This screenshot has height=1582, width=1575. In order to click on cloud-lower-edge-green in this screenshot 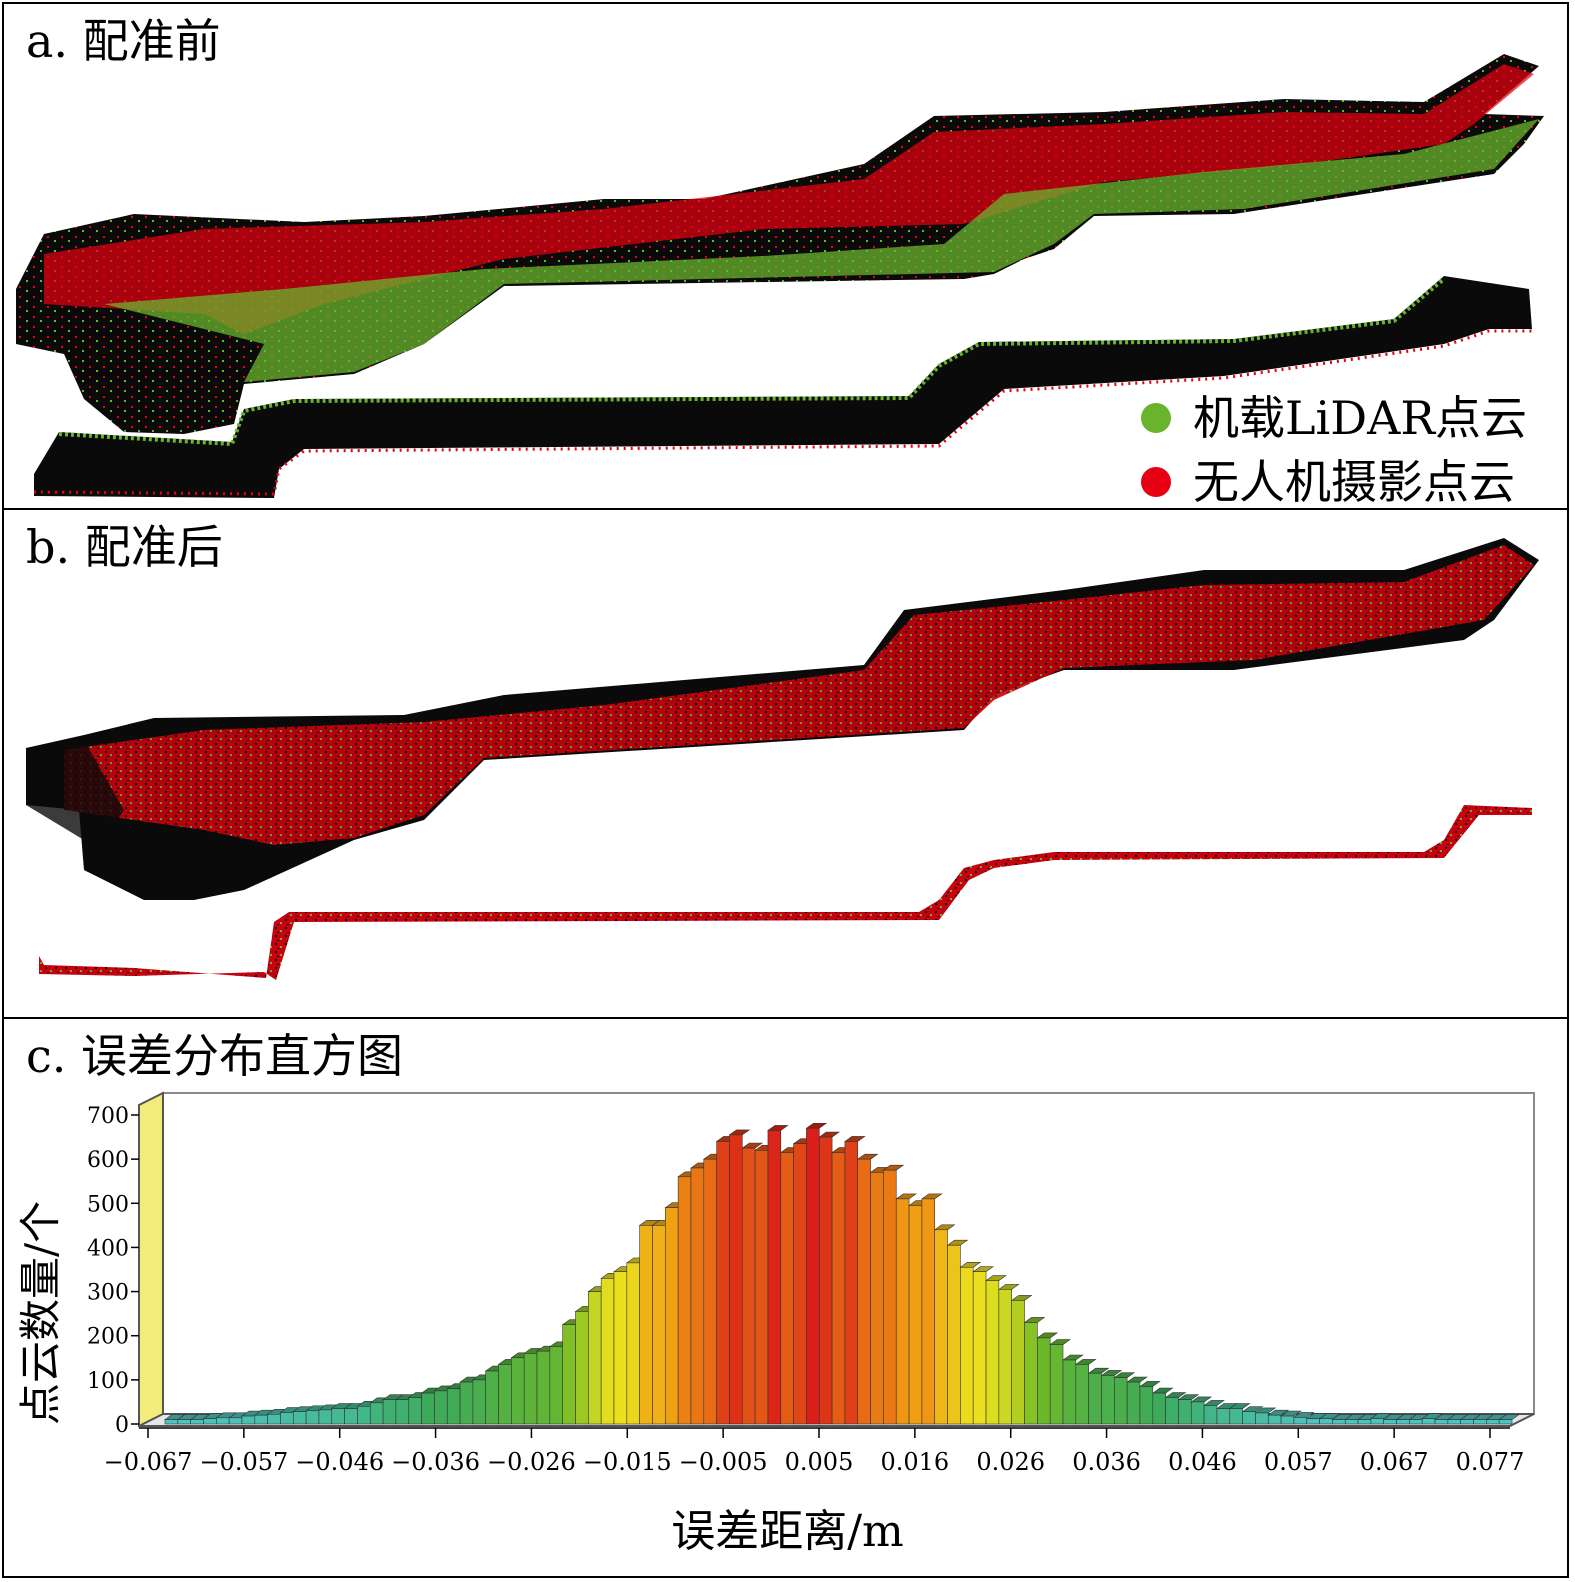, I will do `click(752, 362)`.